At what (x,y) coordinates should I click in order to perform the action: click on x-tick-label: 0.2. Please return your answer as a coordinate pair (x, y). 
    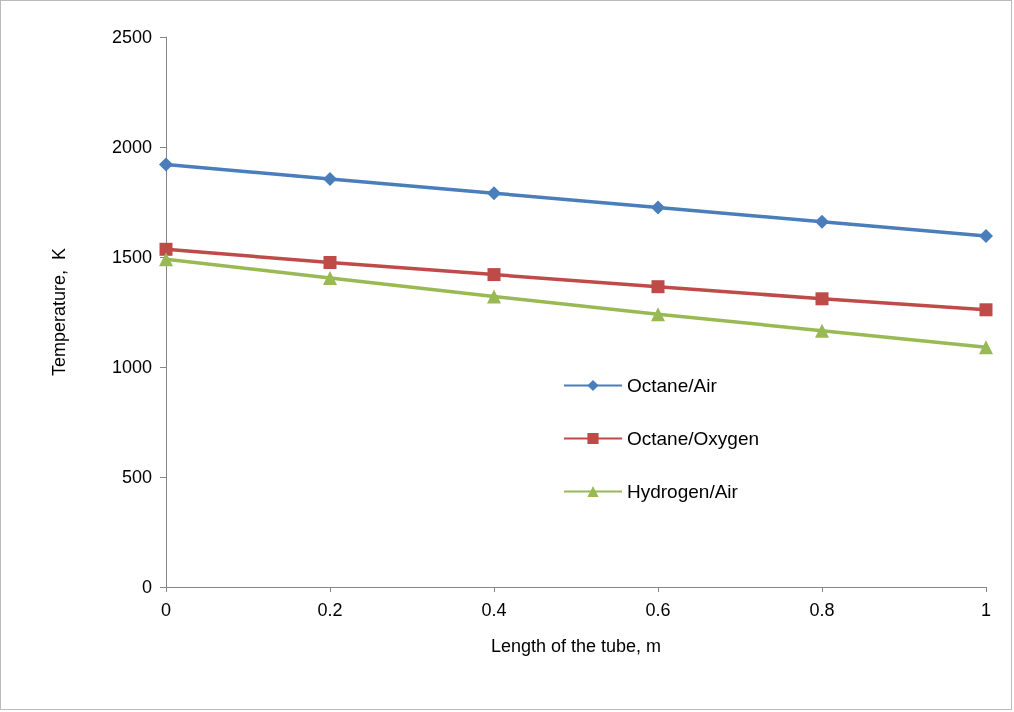
    Looking at the image, I should click on (330, 610).